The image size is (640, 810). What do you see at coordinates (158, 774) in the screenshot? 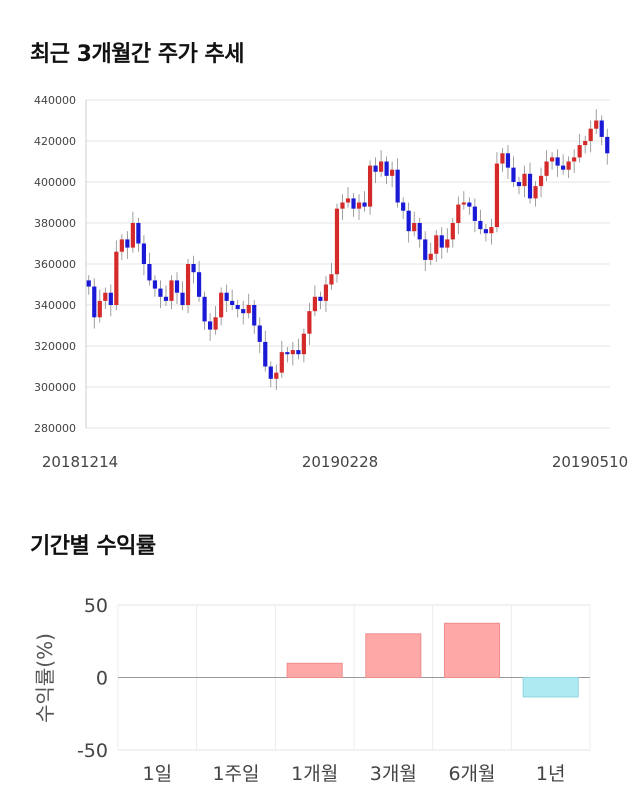
I see `bar-x-tick: 1일` at bounding box center [158, 774].